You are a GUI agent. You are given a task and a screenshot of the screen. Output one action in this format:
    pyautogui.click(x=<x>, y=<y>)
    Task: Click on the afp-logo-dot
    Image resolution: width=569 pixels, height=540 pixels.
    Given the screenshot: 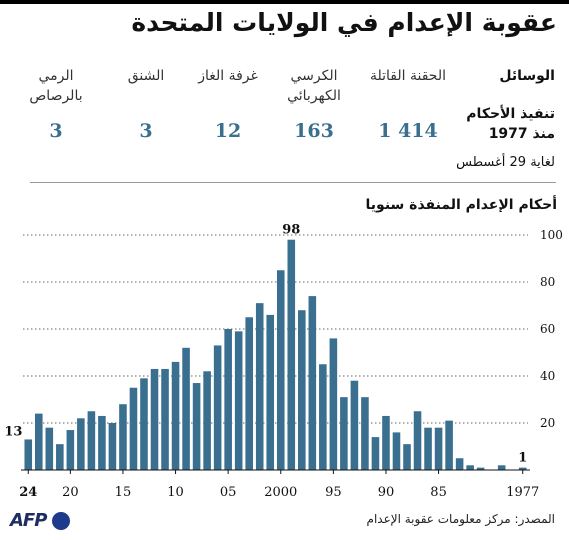 What is the action you would take?
    pyautogui.click(x=61, y=521)
    